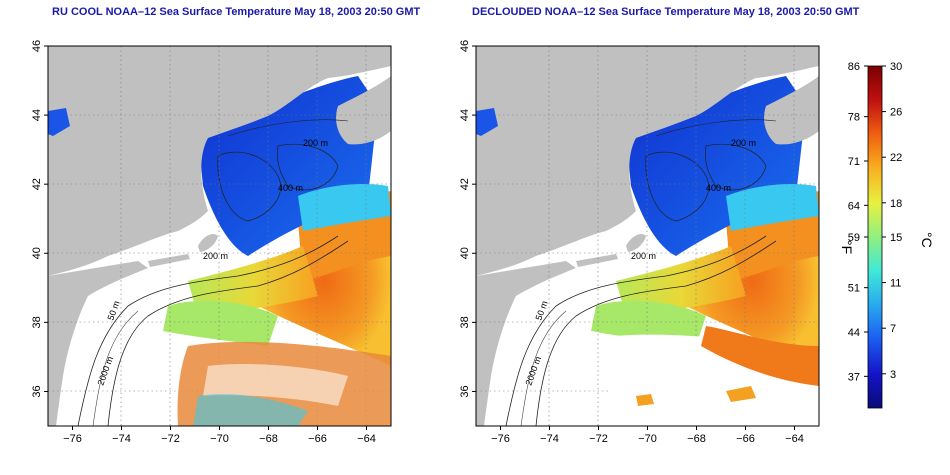  I want to click on fahrenheit-tick-label: 71, so click(854, 162).